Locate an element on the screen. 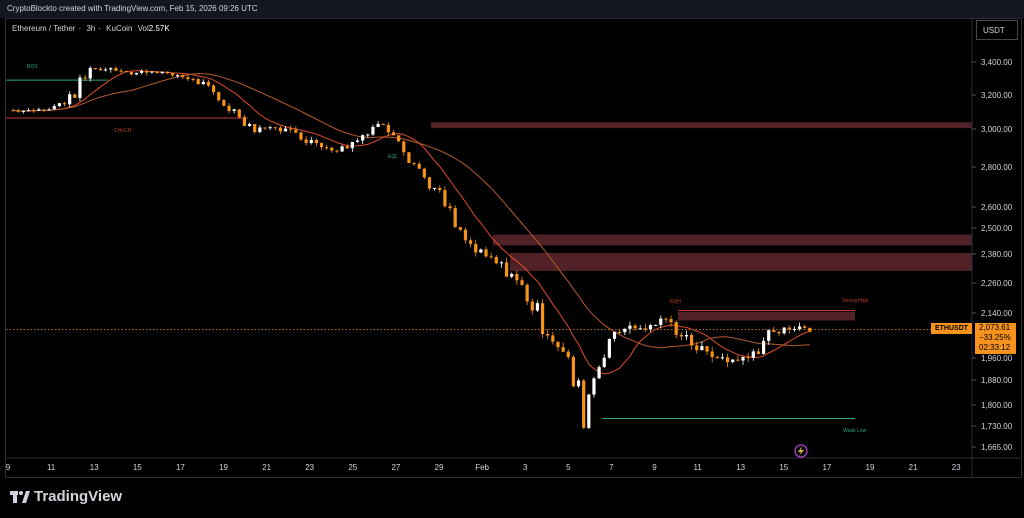 This screenshot has height=518, width=1024. y-tick-label: 3,000.00 is located at coordinates (997, 129).